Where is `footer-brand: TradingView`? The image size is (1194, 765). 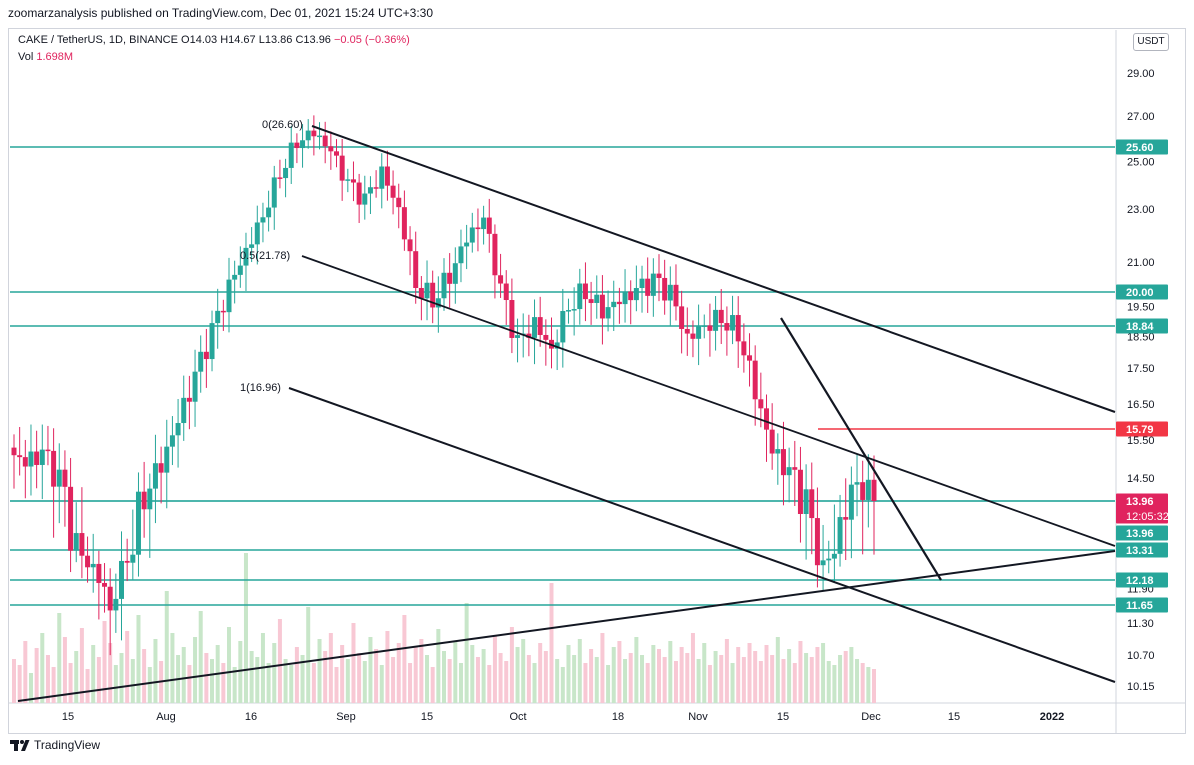
footer-brand: TradingView is located at coordinates (67, 745).